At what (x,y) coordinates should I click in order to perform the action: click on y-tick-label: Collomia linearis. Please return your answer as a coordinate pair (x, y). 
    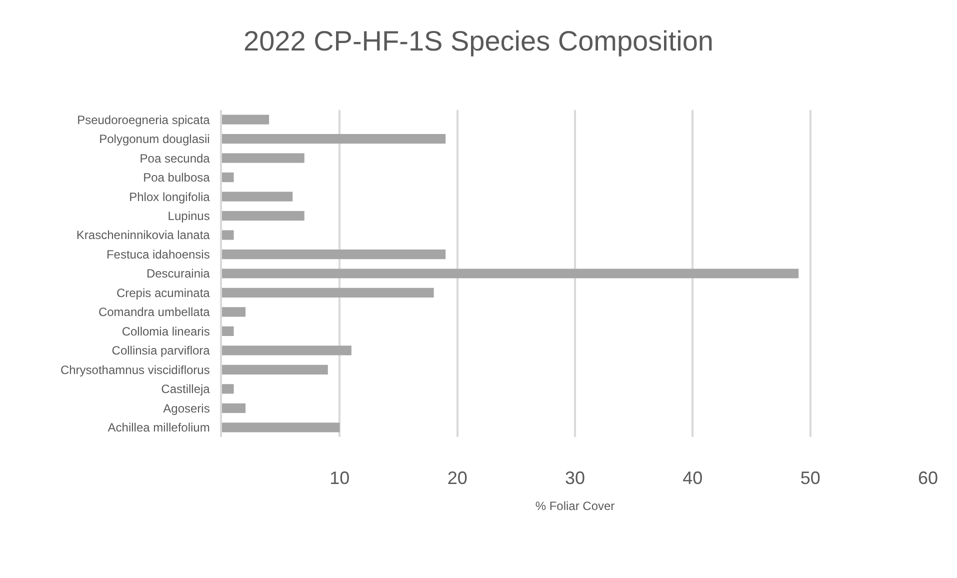
    Looking at the image, I should click on (166, 331).